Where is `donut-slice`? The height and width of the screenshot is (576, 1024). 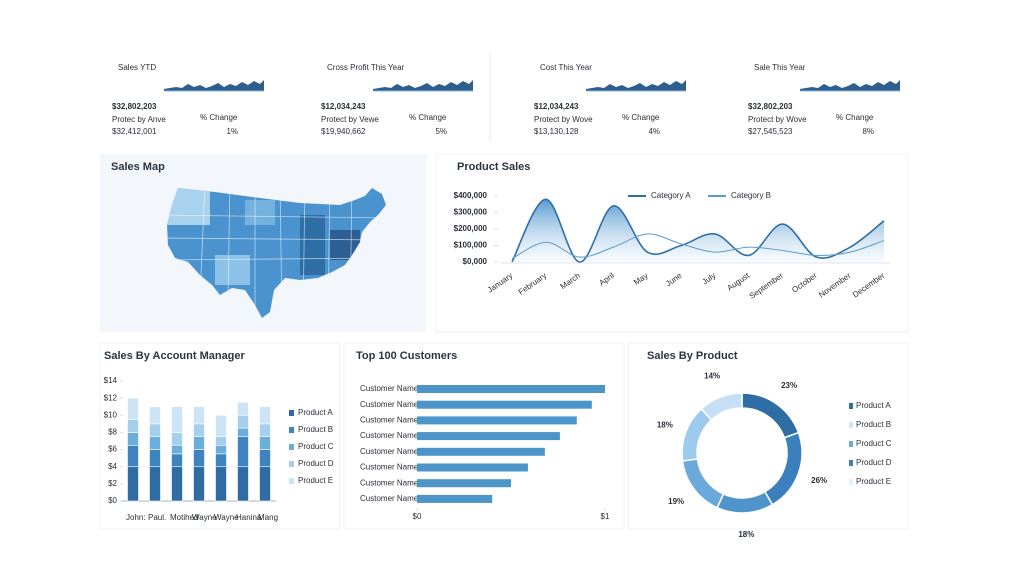 donut-slice is located at coordinates (721, 406).